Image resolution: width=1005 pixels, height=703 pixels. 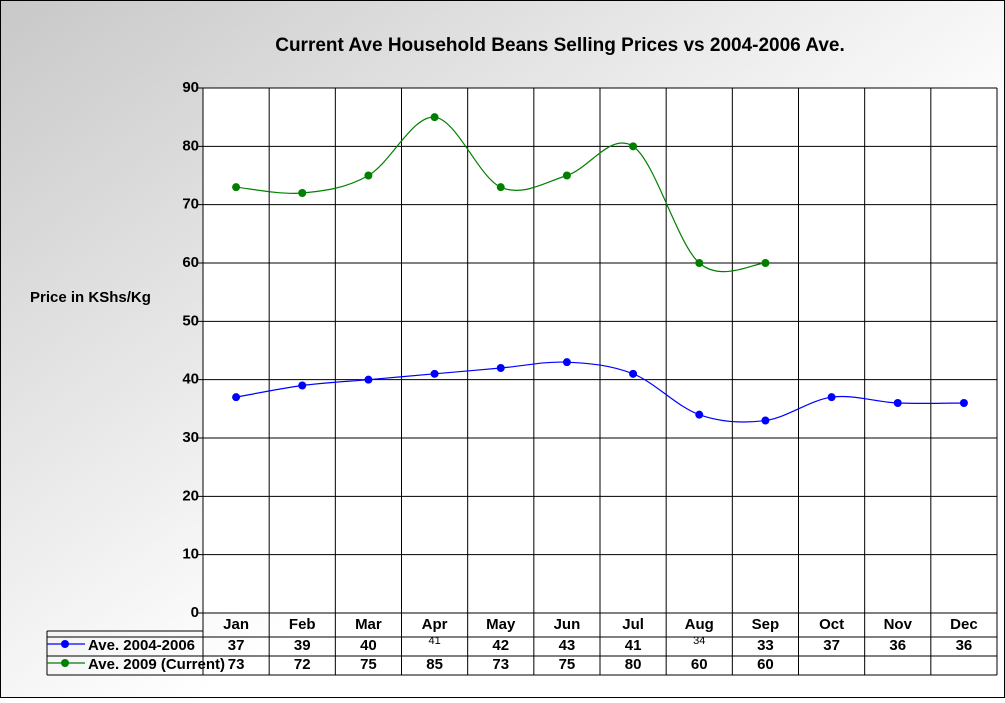 I want to click on x-tick-label: Jun, so click(x=567, y=624).